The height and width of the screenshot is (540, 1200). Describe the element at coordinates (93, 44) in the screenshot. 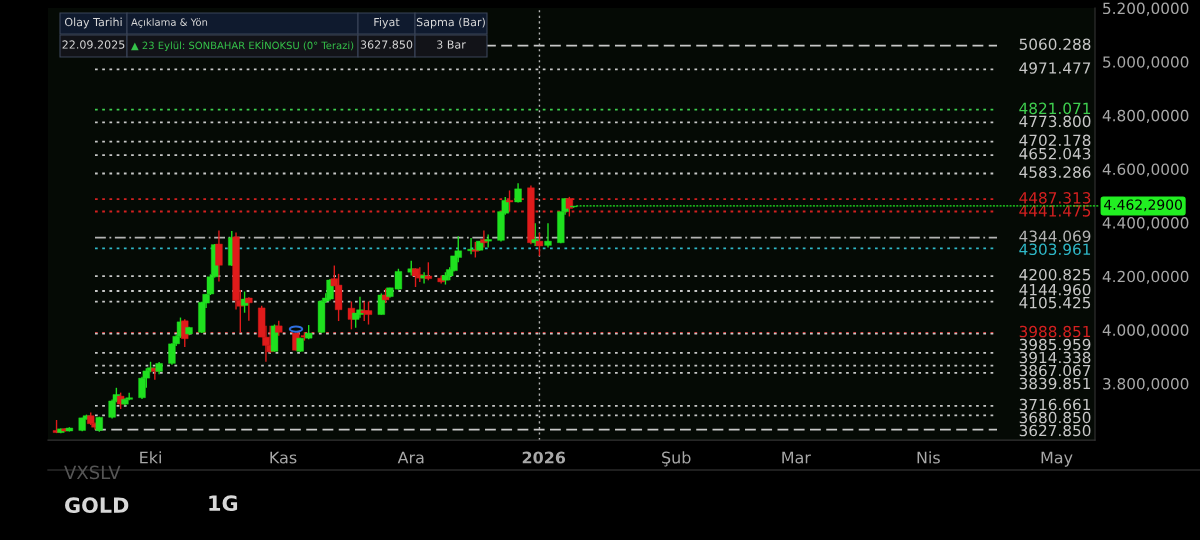

I see `annotation: 22.09.2025` at that location.